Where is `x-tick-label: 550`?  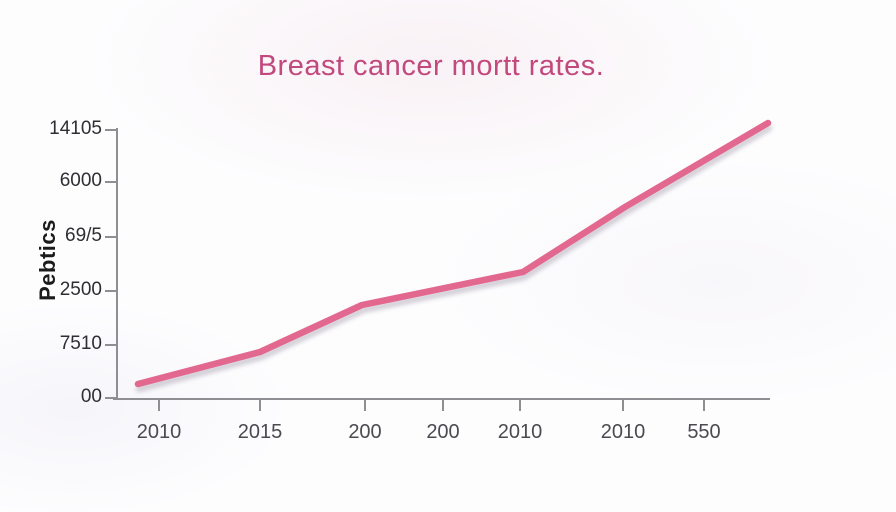 x-tick-label: 550 is located at coordinates (704, 432).